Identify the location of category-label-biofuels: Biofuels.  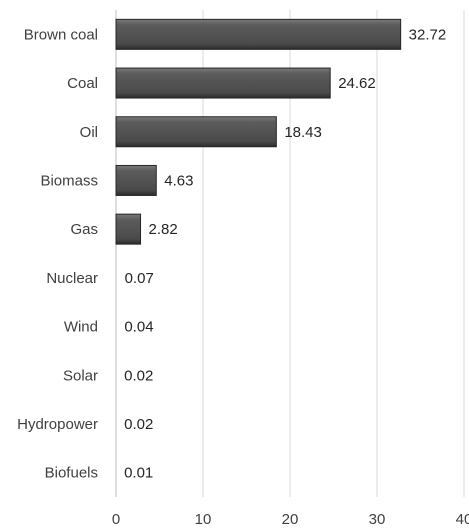
(71, 473).